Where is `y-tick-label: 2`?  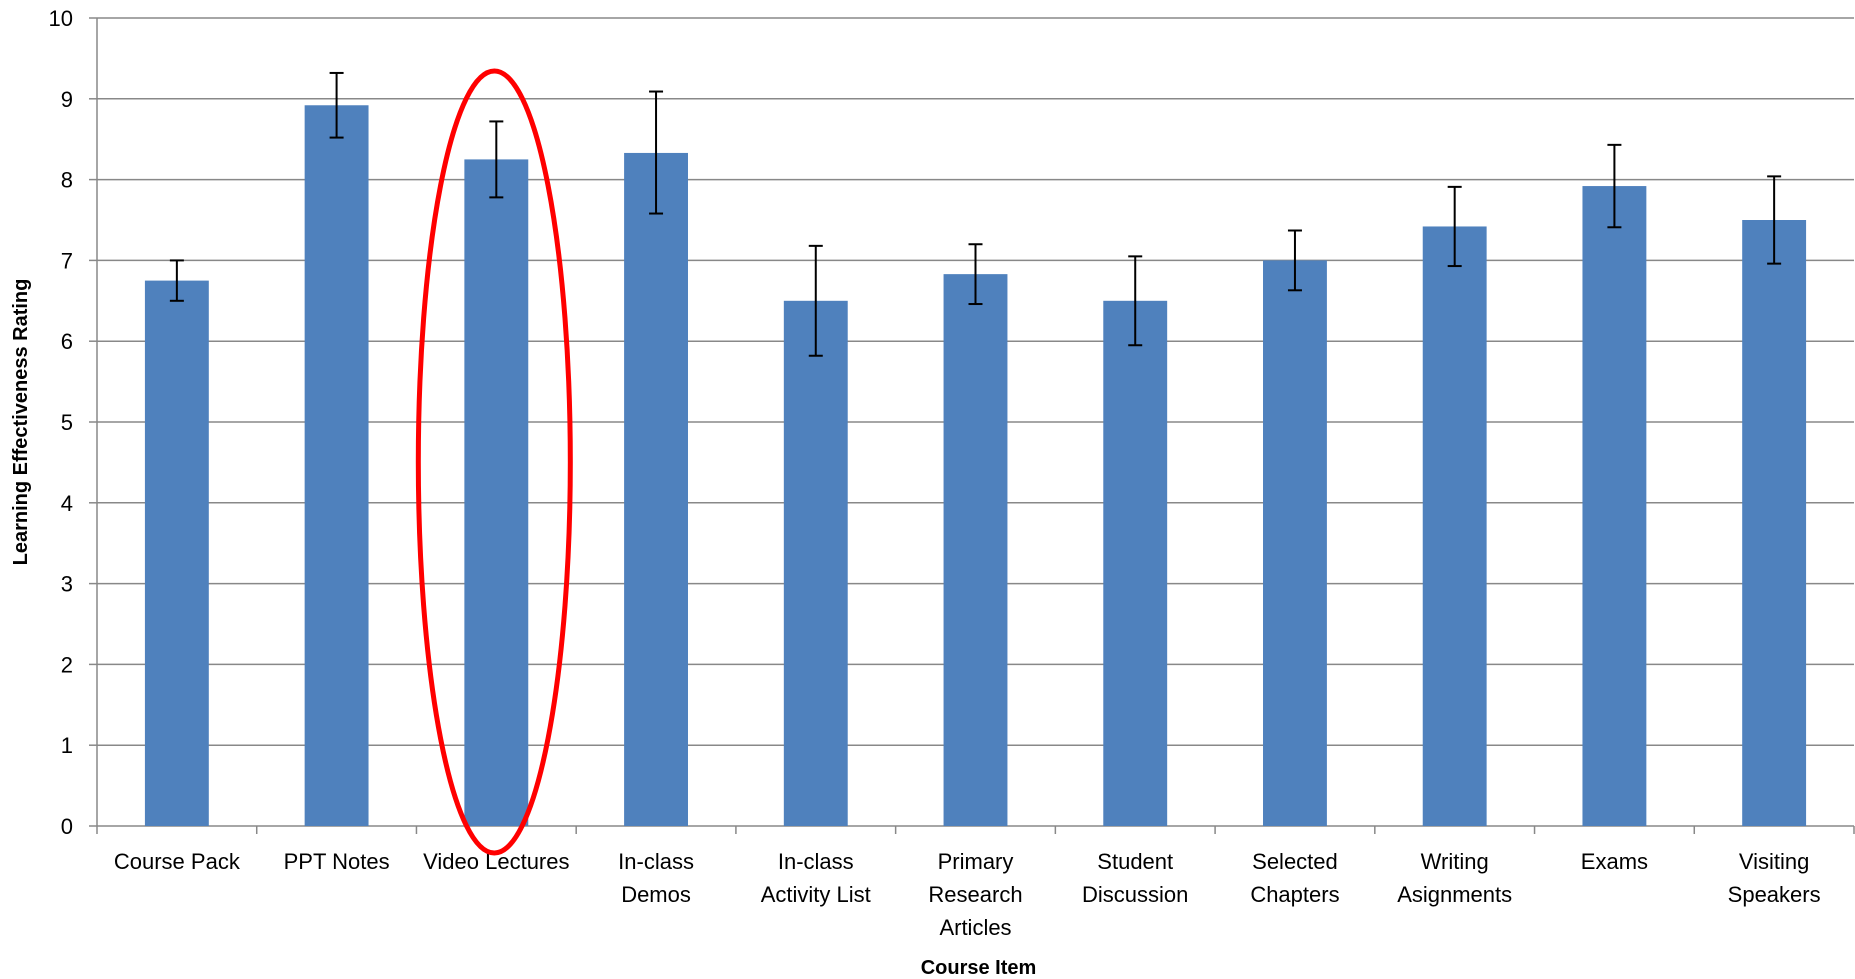
y-tick-label: 2 is located at coordinates (67, 664).